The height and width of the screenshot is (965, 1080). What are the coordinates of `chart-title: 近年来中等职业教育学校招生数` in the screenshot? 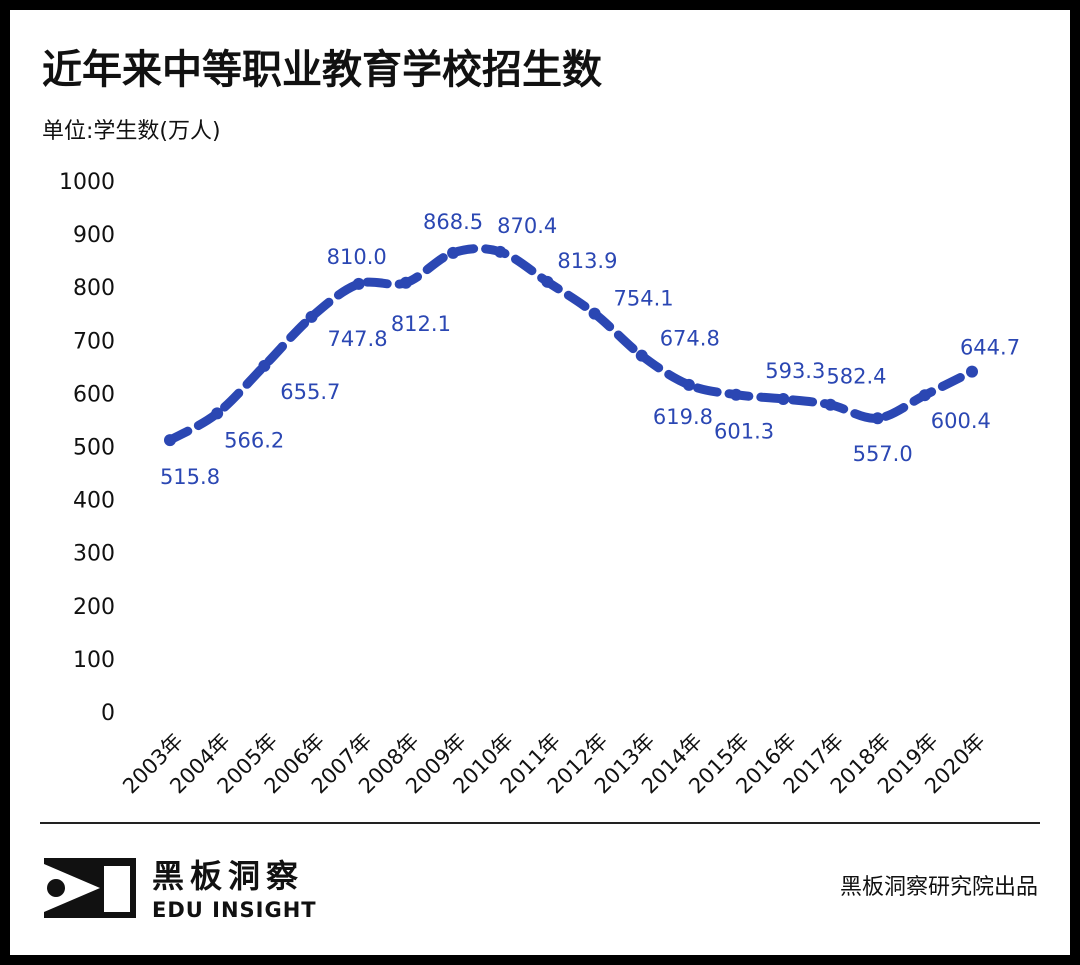 It's located at (322, 70).